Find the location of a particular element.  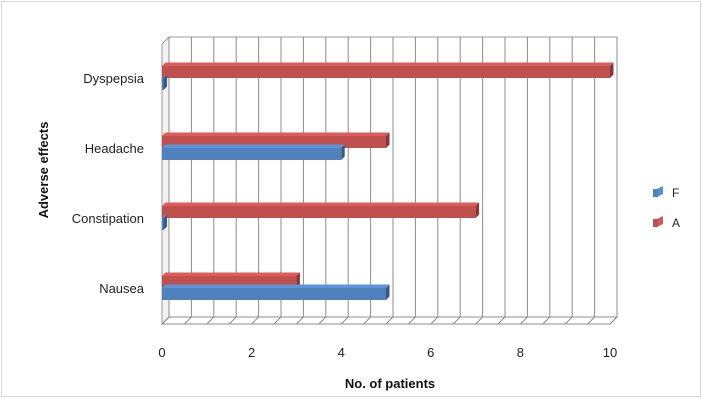

chart-floor is located at coordinates (389, 320).